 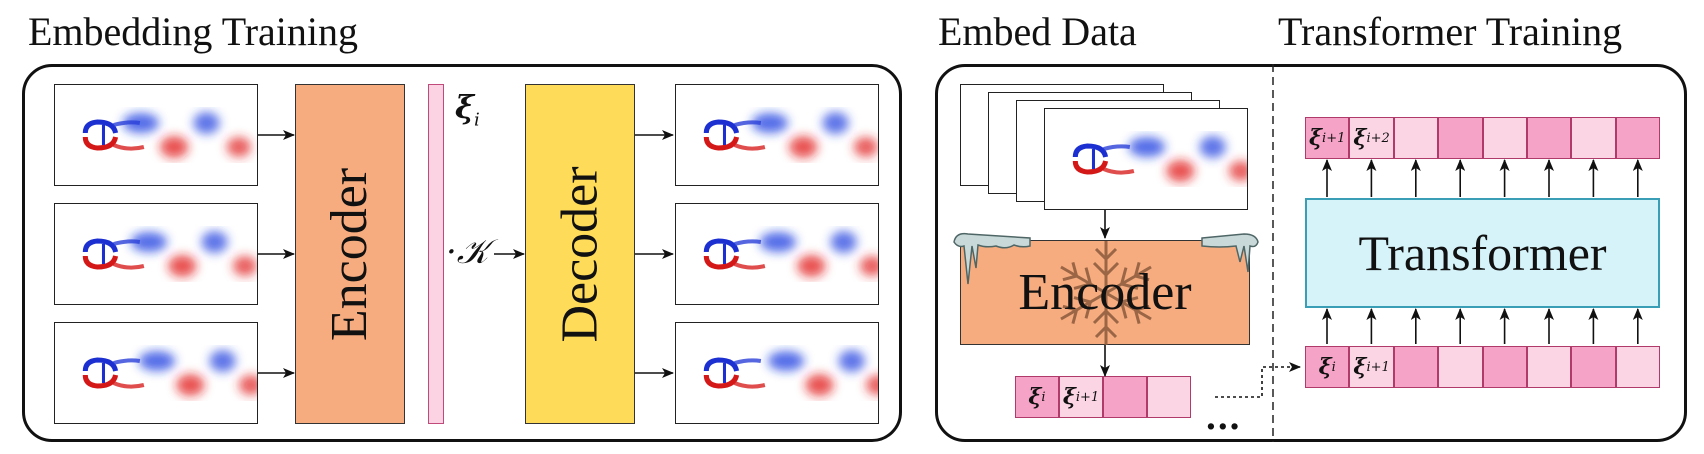 I want to click on decoder-block: Decoder, so click(x=580, y=254).